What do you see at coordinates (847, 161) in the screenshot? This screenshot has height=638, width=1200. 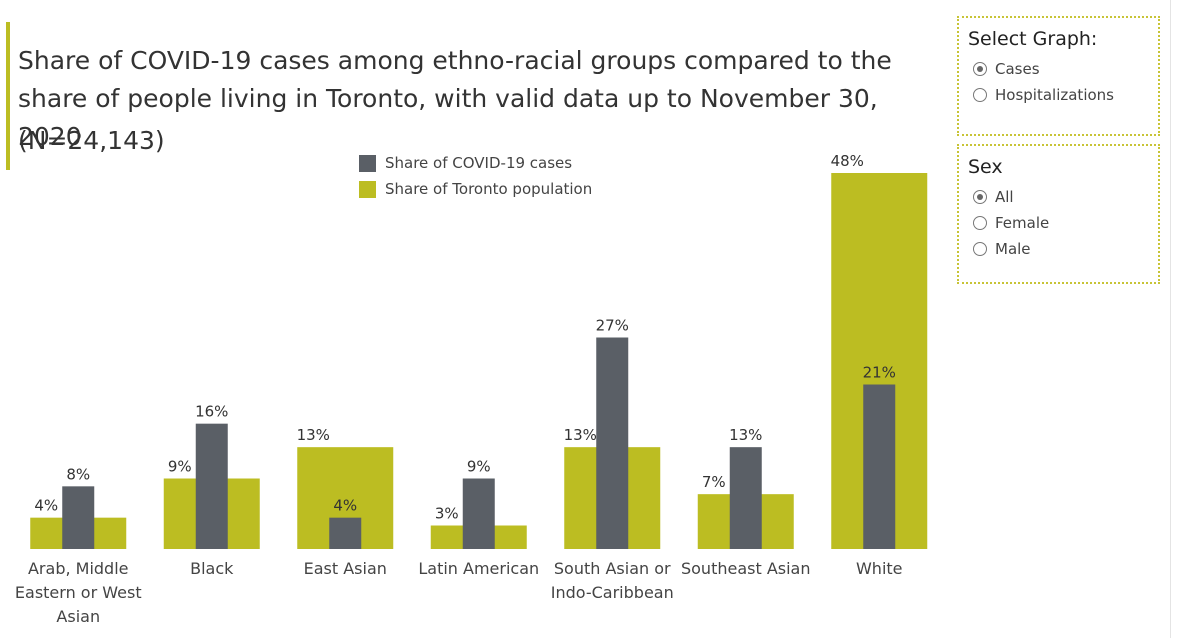 I see `data-label-population-6: 48%` at bounding box center [847, 161].